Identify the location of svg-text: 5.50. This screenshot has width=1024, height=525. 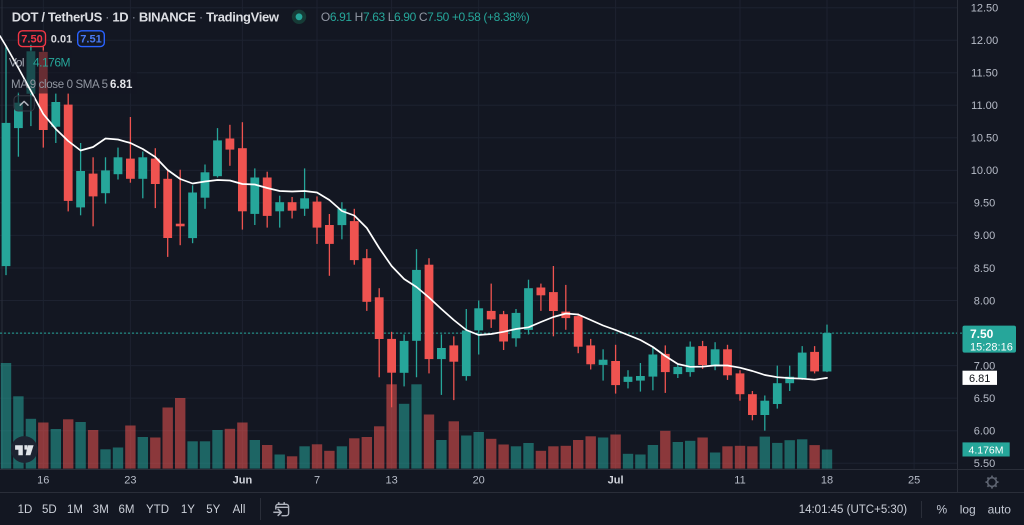
(984, 464).